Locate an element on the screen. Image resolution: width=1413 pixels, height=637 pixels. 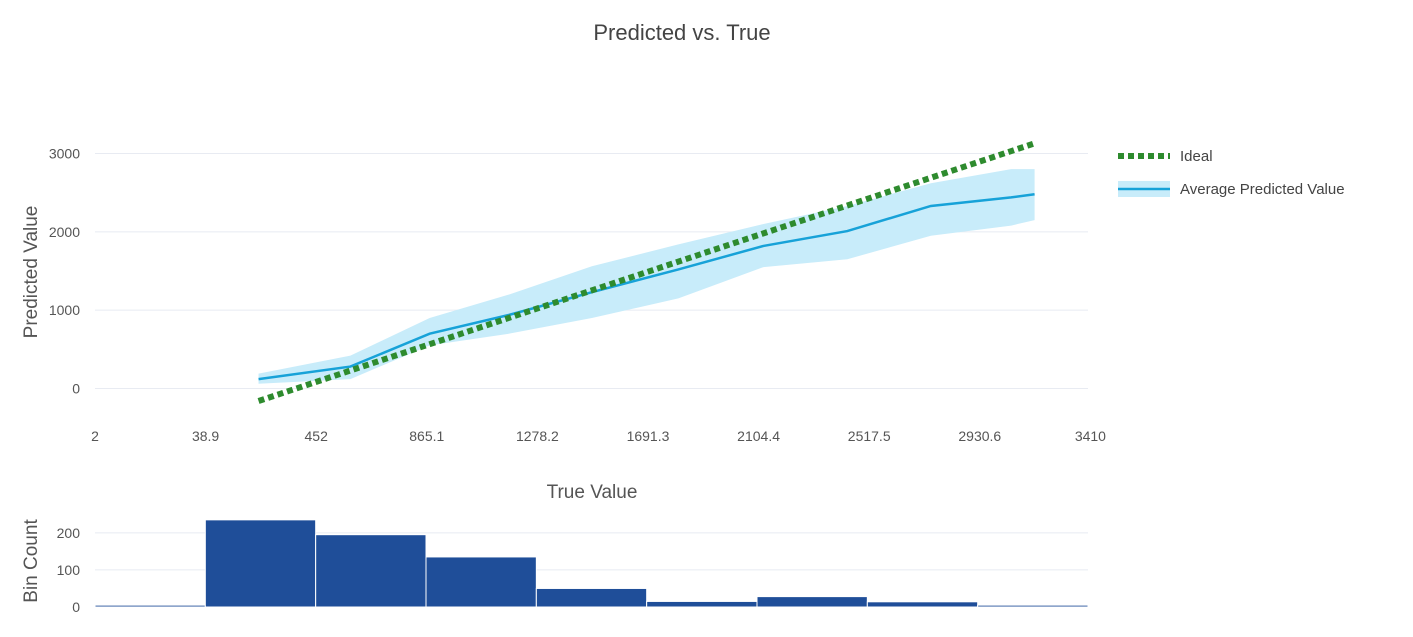
top-y-tick-label: 3000 is located at coordinates (64, 154).